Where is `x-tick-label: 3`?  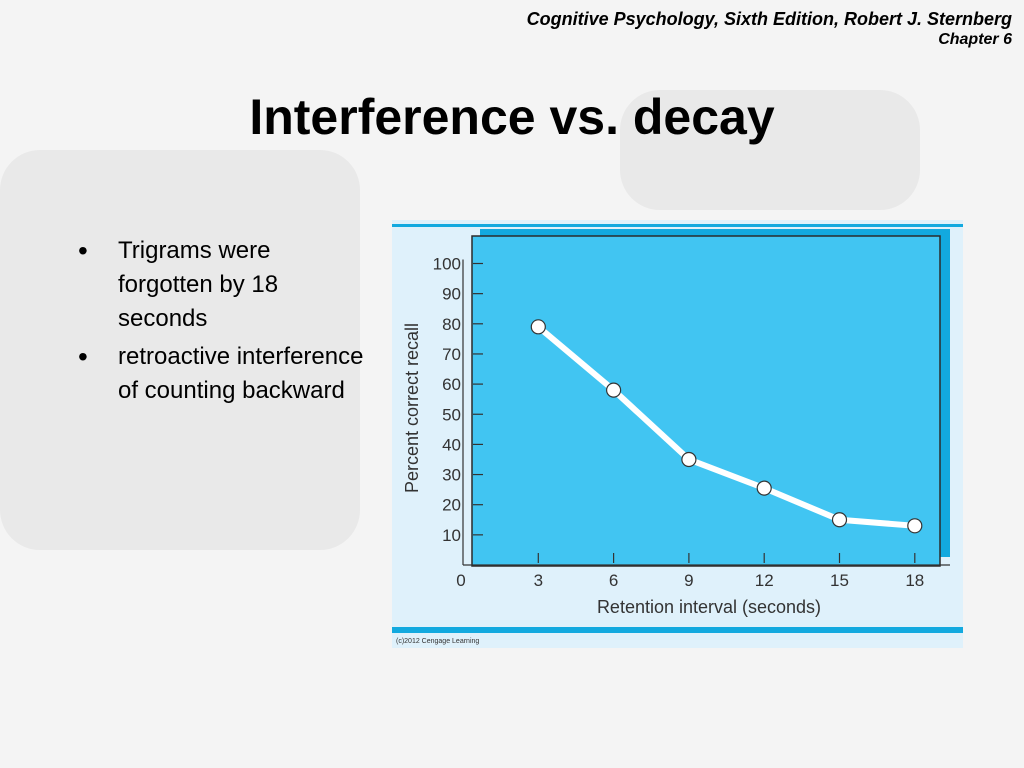
x-tick-label: 3 is located at coordinates (538, 580).